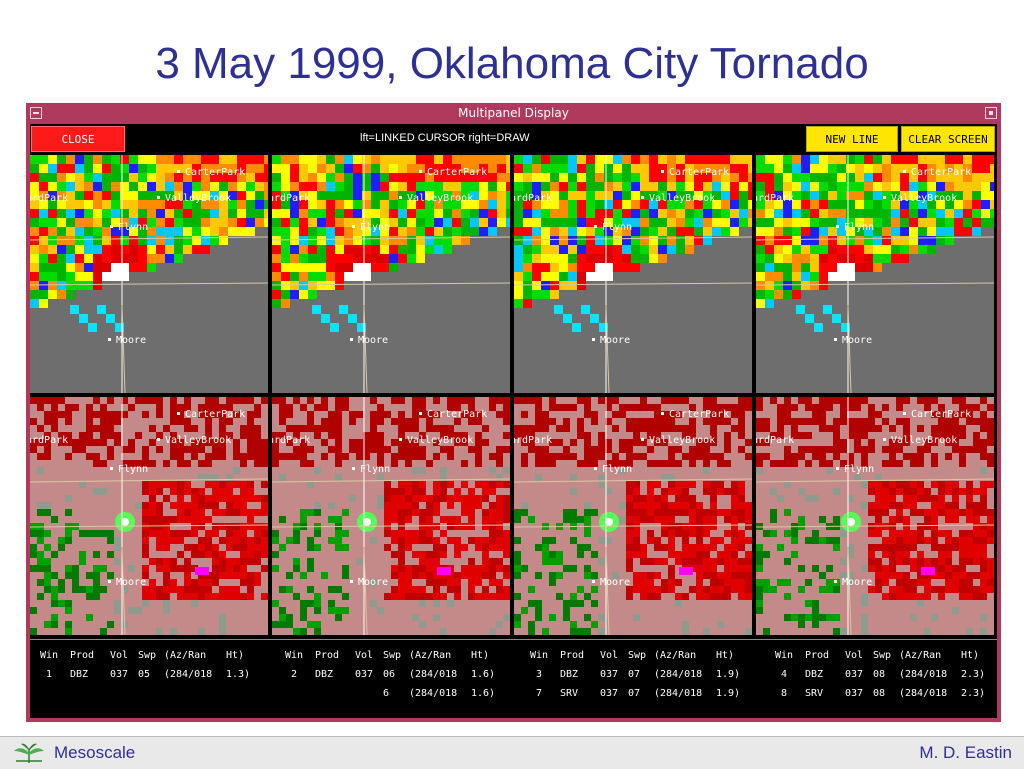 This screenshot has width=1024, height=769. What do you see at coordinates (149, 516) in the screenshot?
I see `radar-panel-5: CarterPark ardPark ValleyBrook Flynn Moore` at bounding box center [149, 516].